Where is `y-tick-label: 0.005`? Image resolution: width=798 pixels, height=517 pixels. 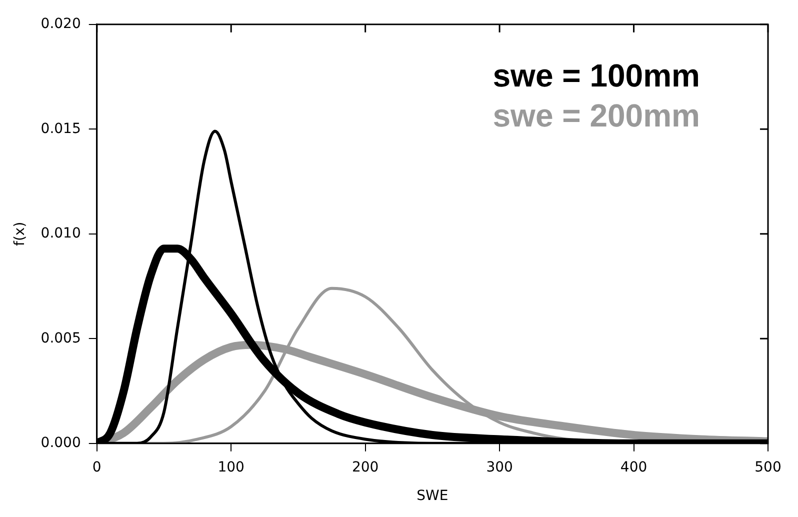 y-tick-label: 0.005 is located at coordinates (60, 338).